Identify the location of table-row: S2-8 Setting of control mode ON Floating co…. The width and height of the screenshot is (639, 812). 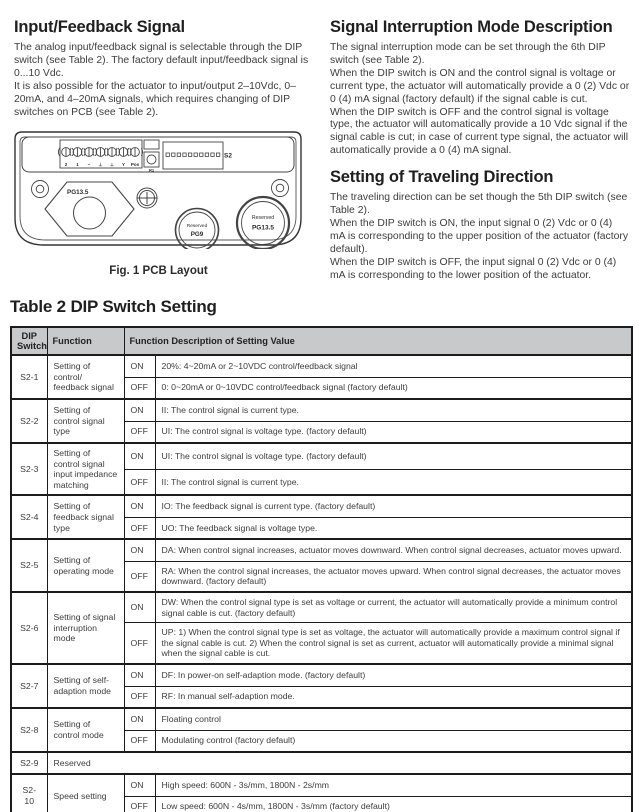
(321, 730).